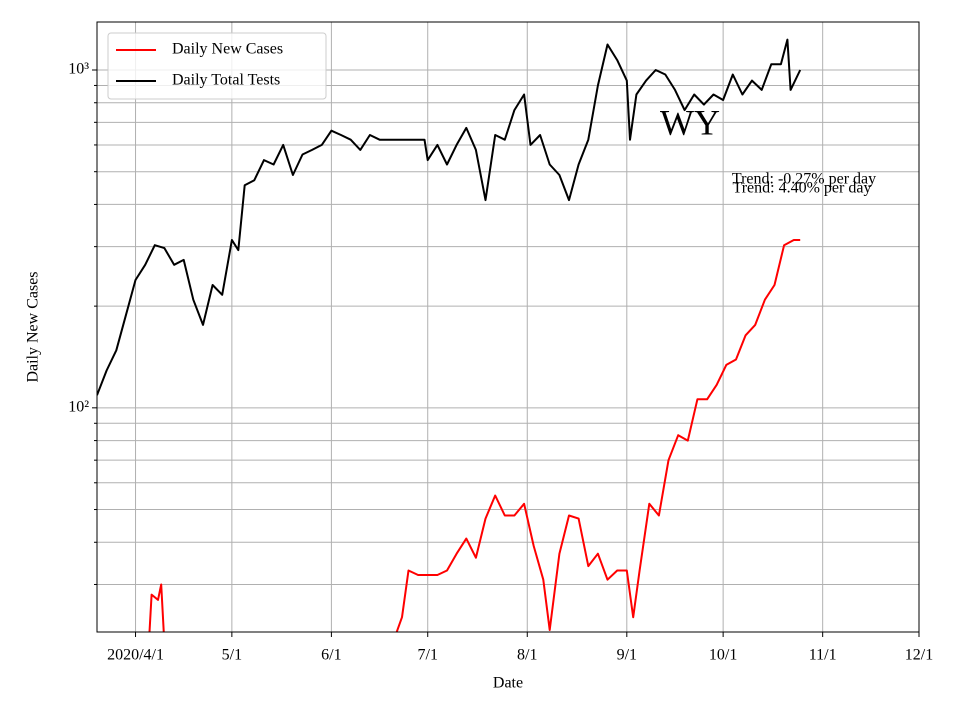  I want to click on y-tick-label: 10², so click(78, 407).